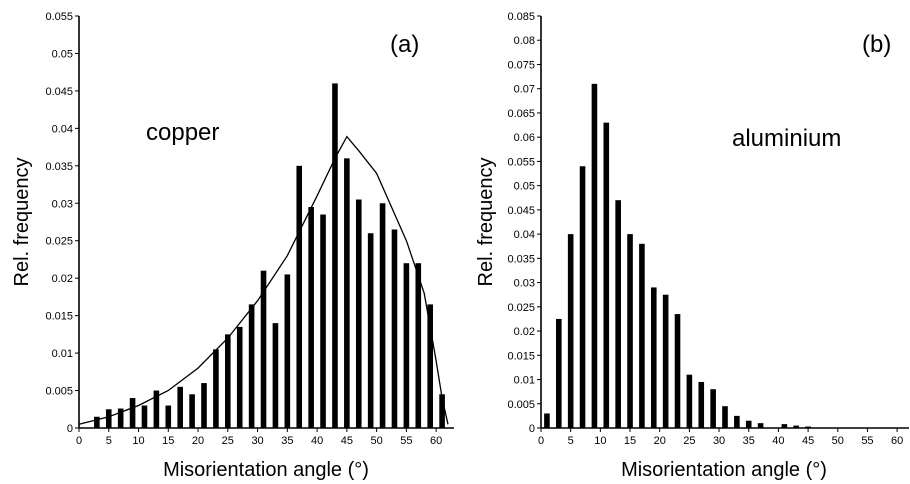 The height and width of the screenshot is (484, 910). I want to click on chart-2-x-tick-label: 45, so click(808, 441).